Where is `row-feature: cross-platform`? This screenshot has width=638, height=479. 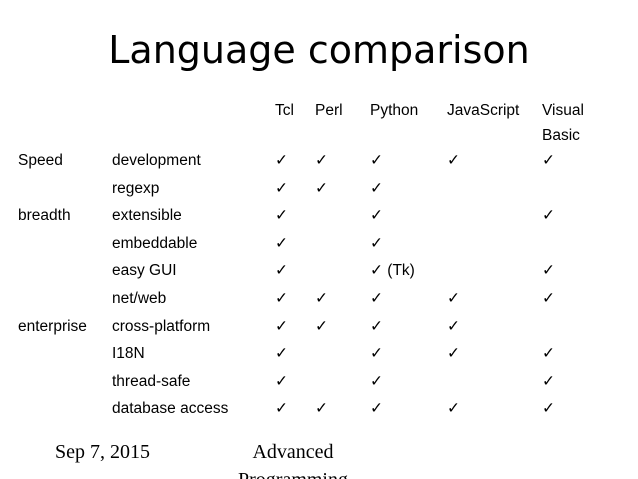 row-feature: cross-platform is located at coordinates (161, 326).